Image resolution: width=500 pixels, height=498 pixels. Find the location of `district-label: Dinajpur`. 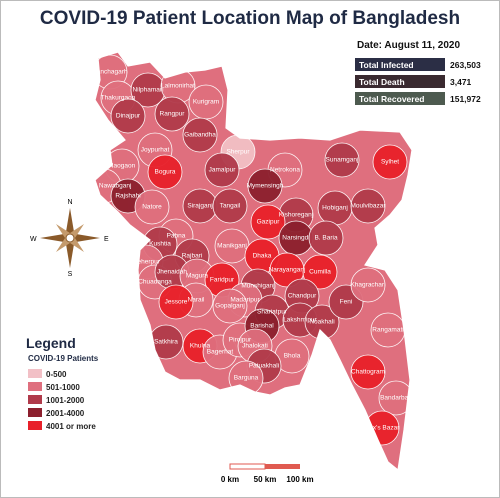

district-label: Dinajpur is located at coordinates (128, 116).